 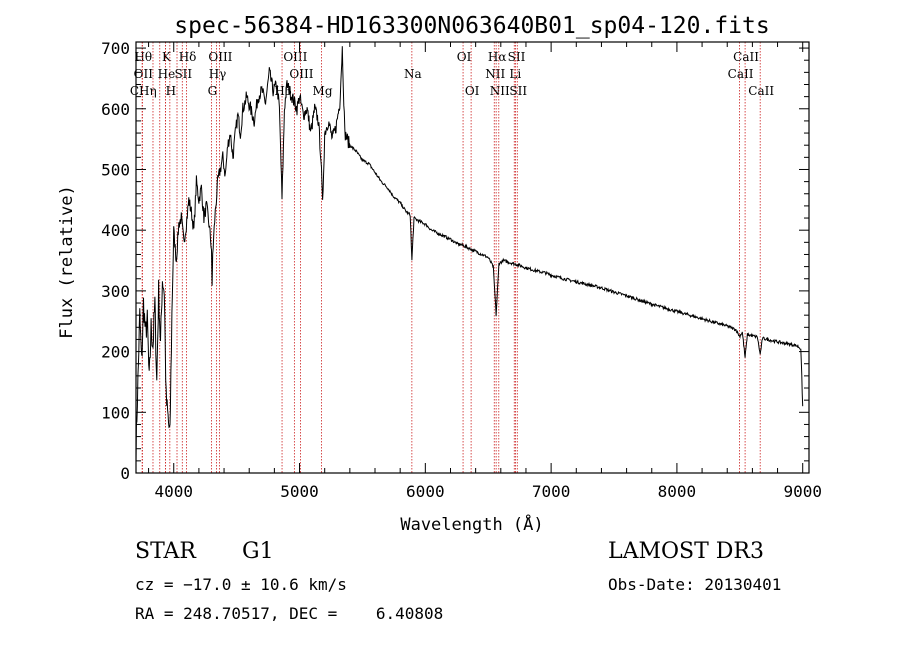 I want to click on line-label-22: Hα, so click(x=497, y=57).